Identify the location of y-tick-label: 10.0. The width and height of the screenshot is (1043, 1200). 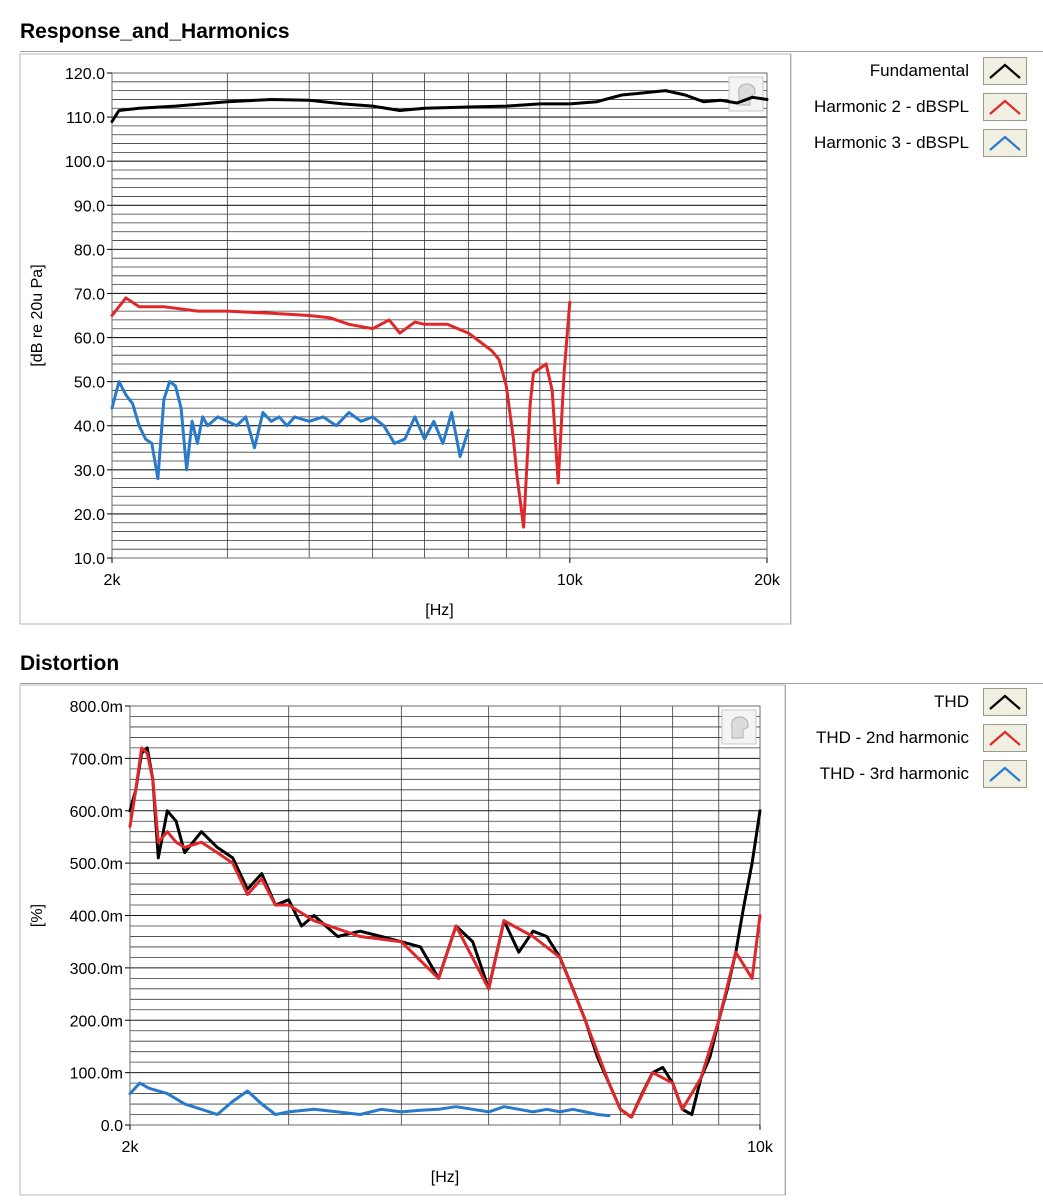
(89, 559).